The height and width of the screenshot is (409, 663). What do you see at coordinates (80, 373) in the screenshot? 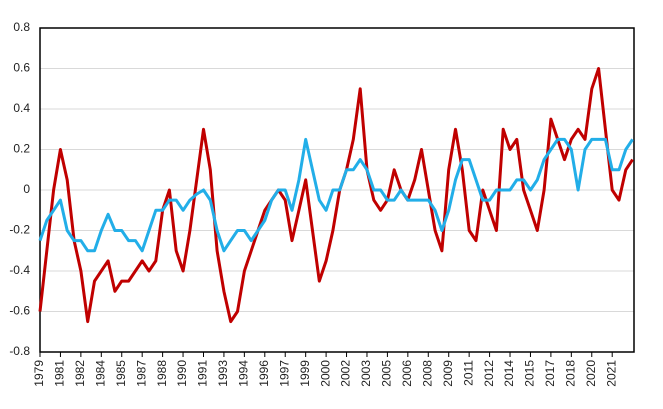
I see `x-tick-label: 1982` at bounding box center [80, 373].